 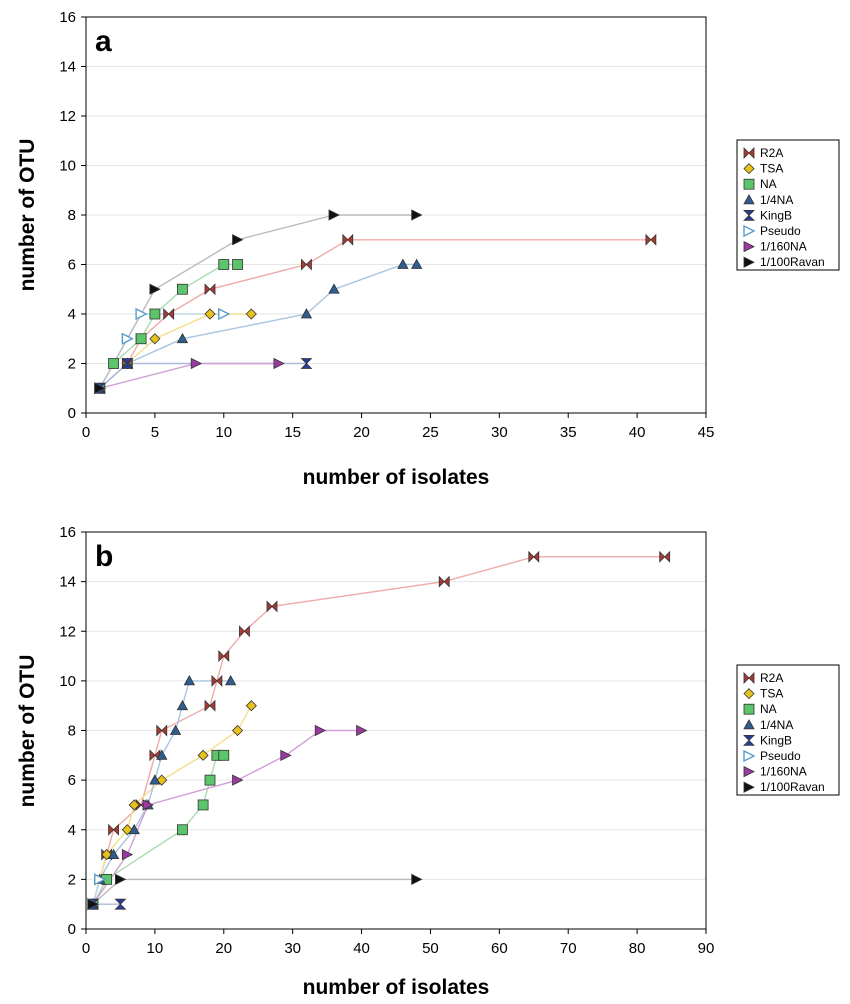 I want to click on data-point-14na-a, so click(x=306, y=313).